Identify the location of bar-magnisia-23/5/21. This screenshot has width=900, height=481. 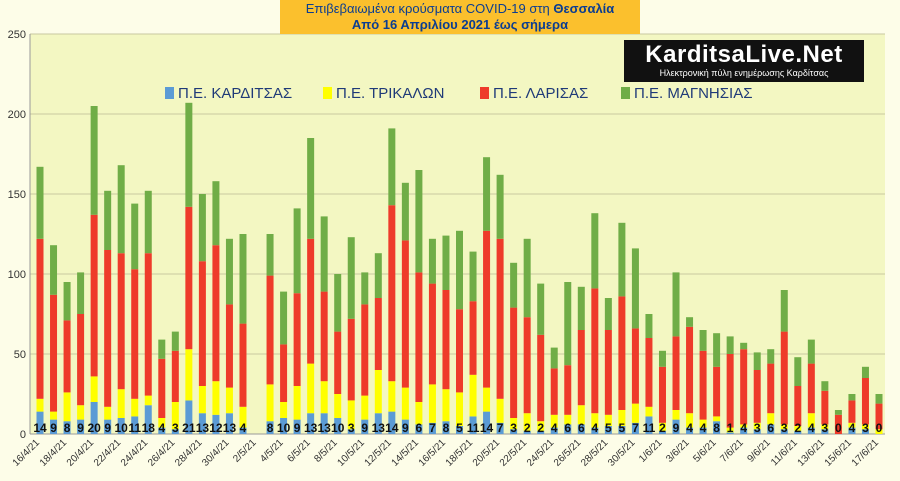
(541, 309).